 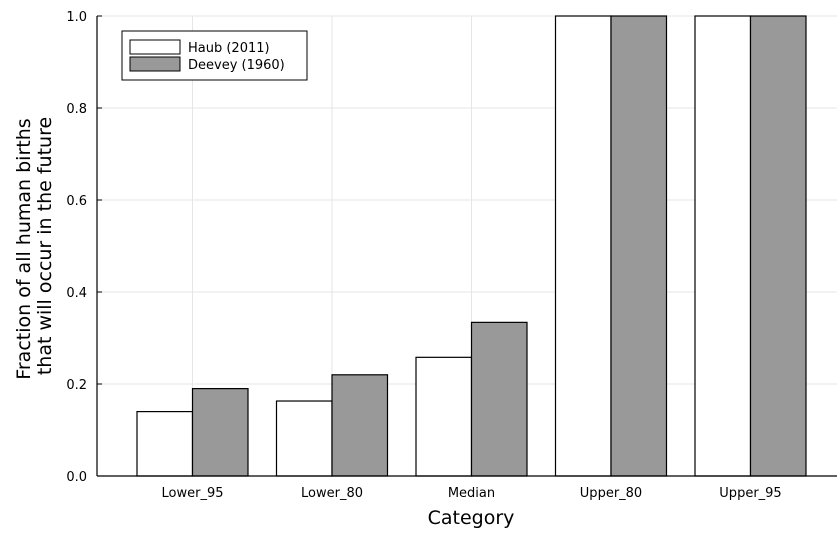 I want to click on x-tick-label: Upper_80, so click(x=611, y=493).